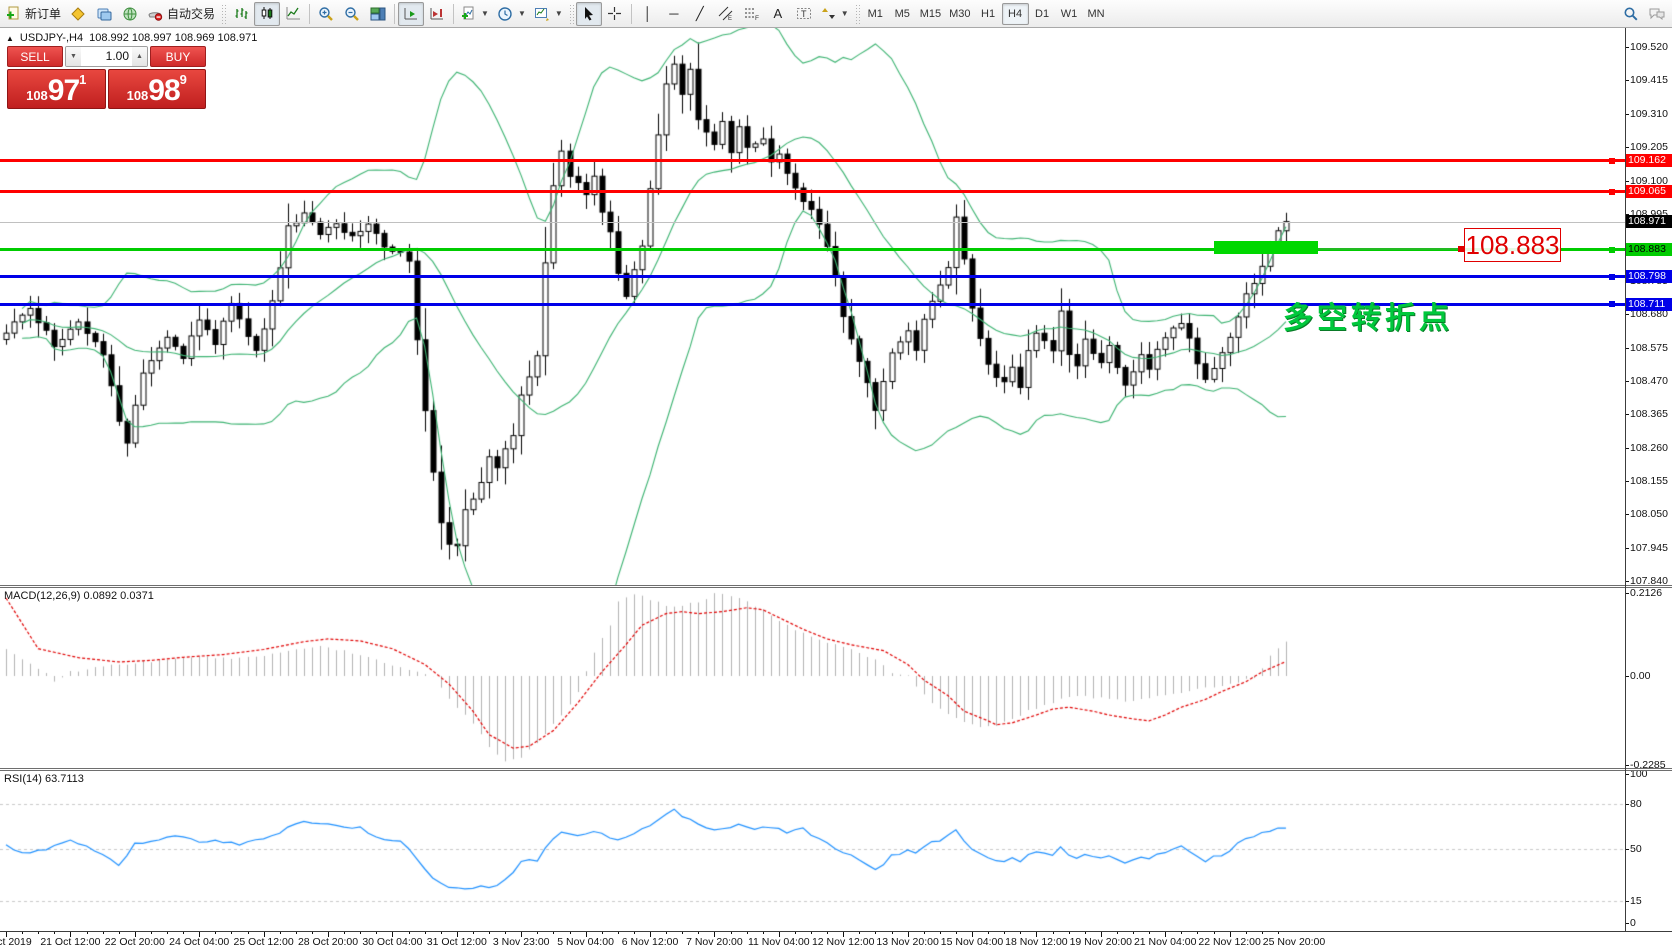 The image size is (1672, 949). Describe the element at coordinates (1649, 147) in the screenshot. I see `price-tick-label: 109.205` at that location.